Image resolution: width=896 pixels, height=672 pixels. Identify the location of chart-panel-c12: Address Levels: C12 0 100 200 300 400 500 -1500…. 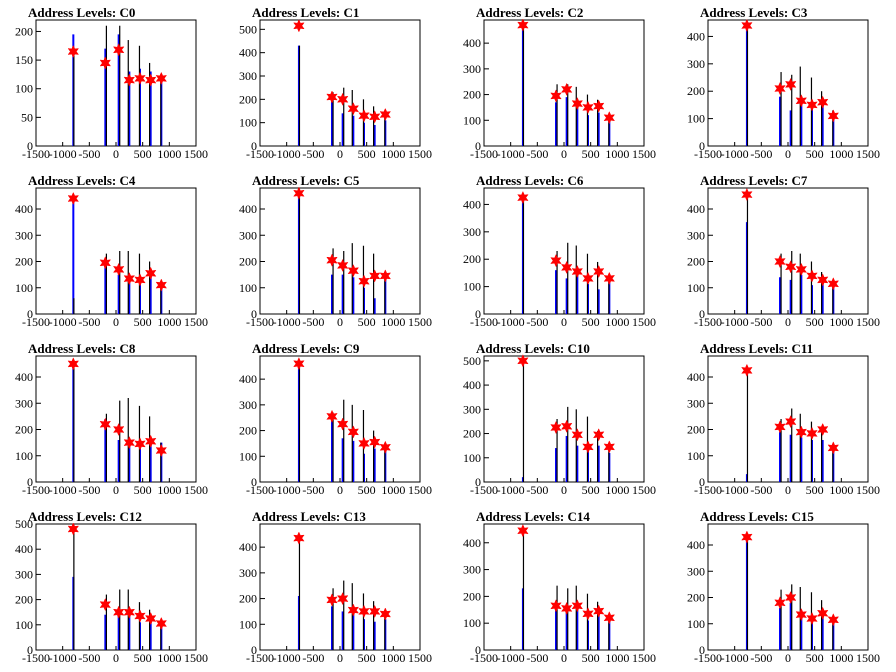
(111, 587).